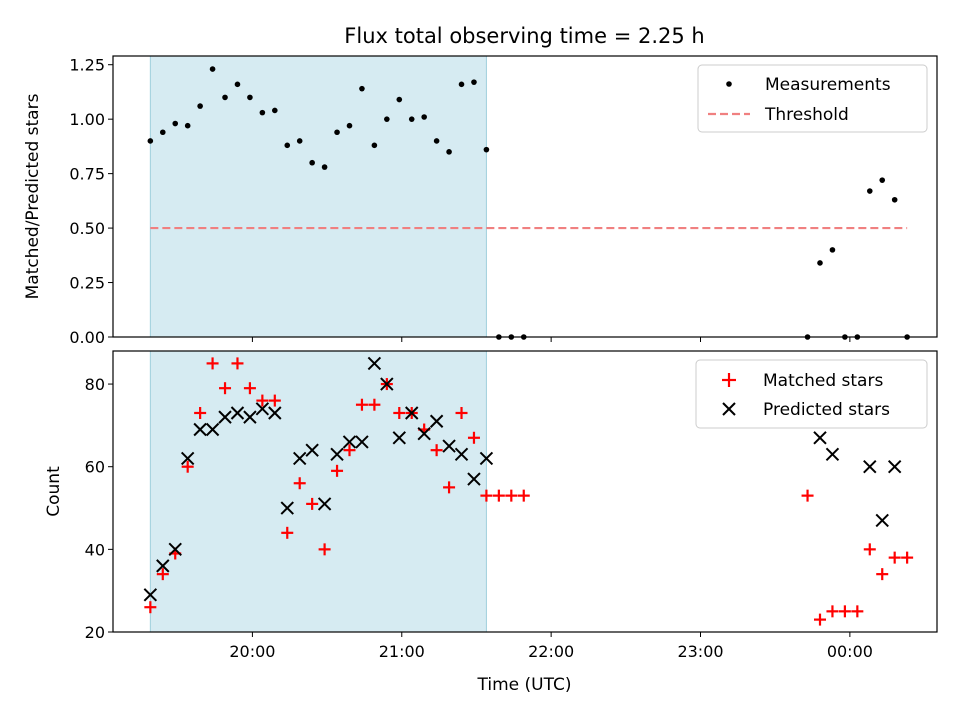 This screenshot has width=960, height=720. Describe the element at coordinates (87, 119) in the screenshot. I see `y-tick-label: 1.00` at that location.